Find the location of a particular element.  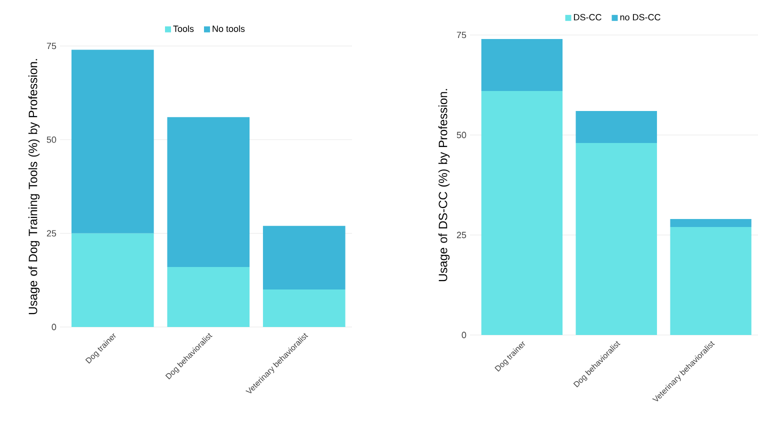

y-axis-title: Usage of Dog Training Tools (%) by Profession. is located at coordinates (34, 186).